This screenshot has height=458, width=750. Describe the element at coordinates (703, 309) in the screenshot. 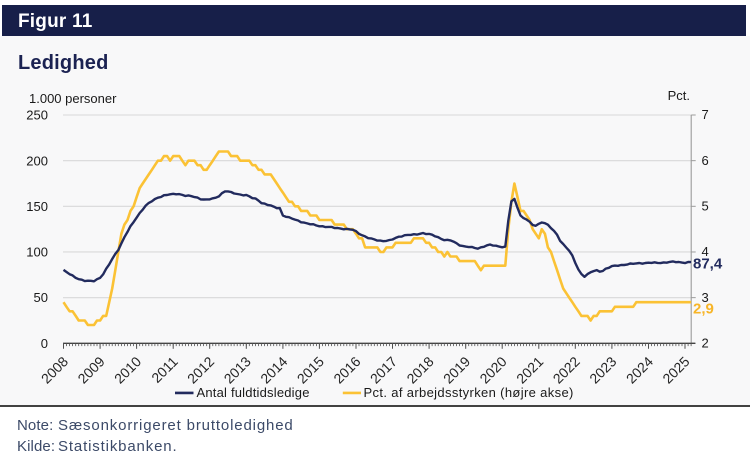

I see `svg-text: 2,9` at that location.